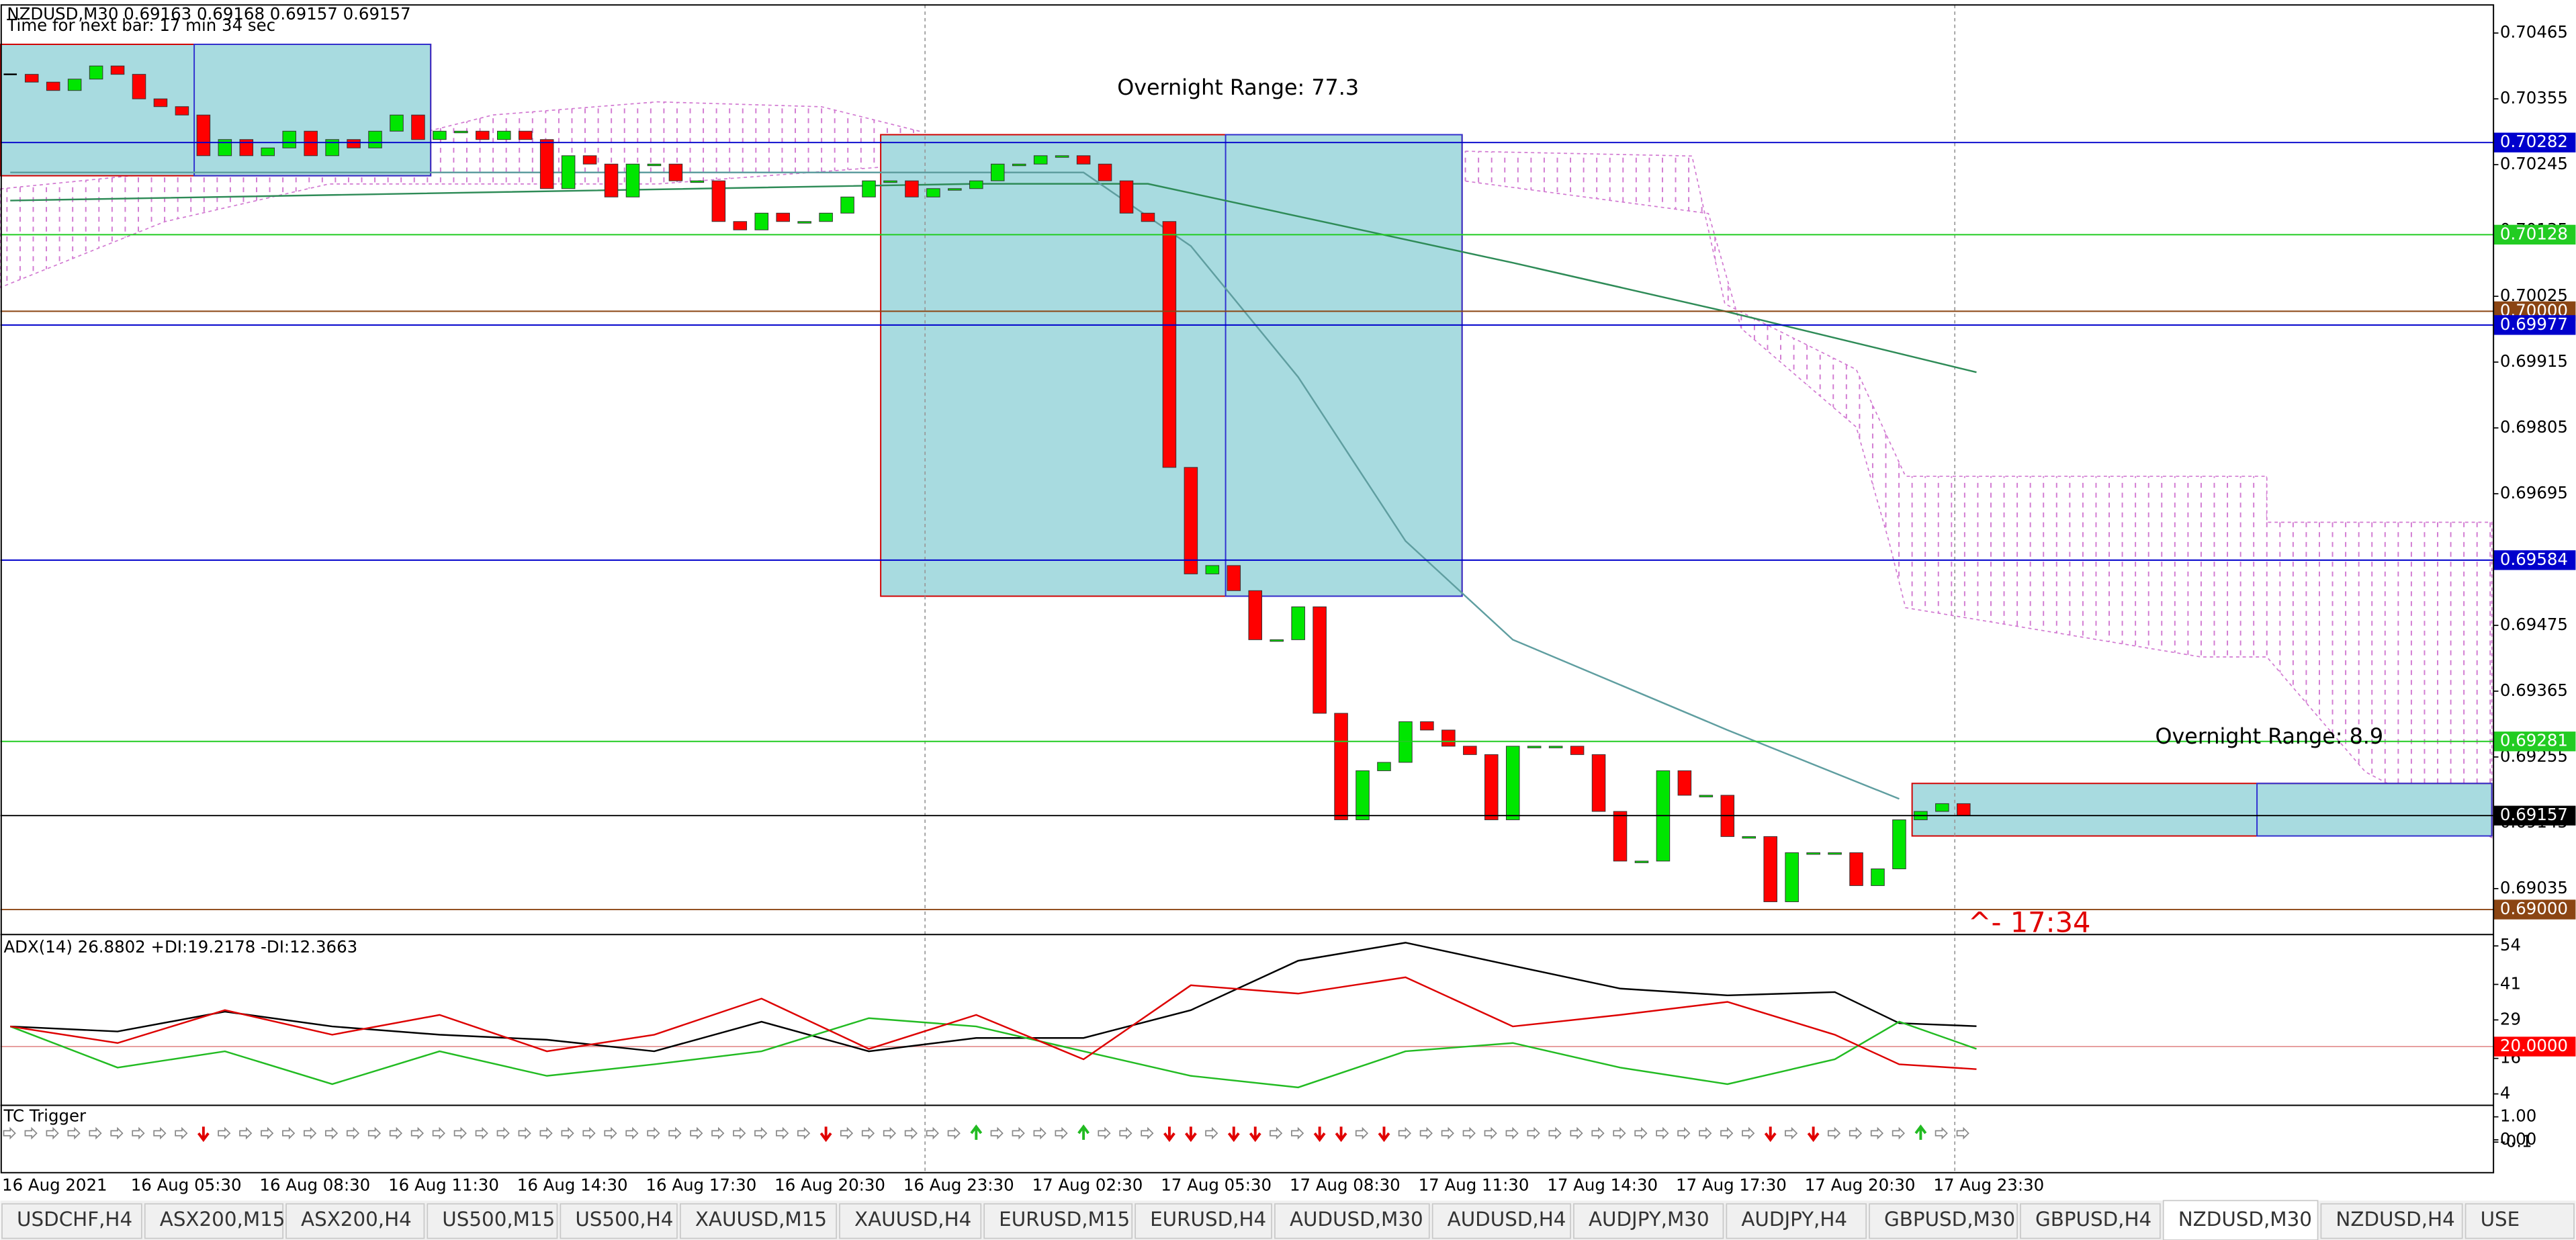 The height and width of the screenshot is (1240, 2576). Describe the element at coordinates (1357, 1219) in the screenshot. I see `tab-label: AUDUSD,M30` at that location.